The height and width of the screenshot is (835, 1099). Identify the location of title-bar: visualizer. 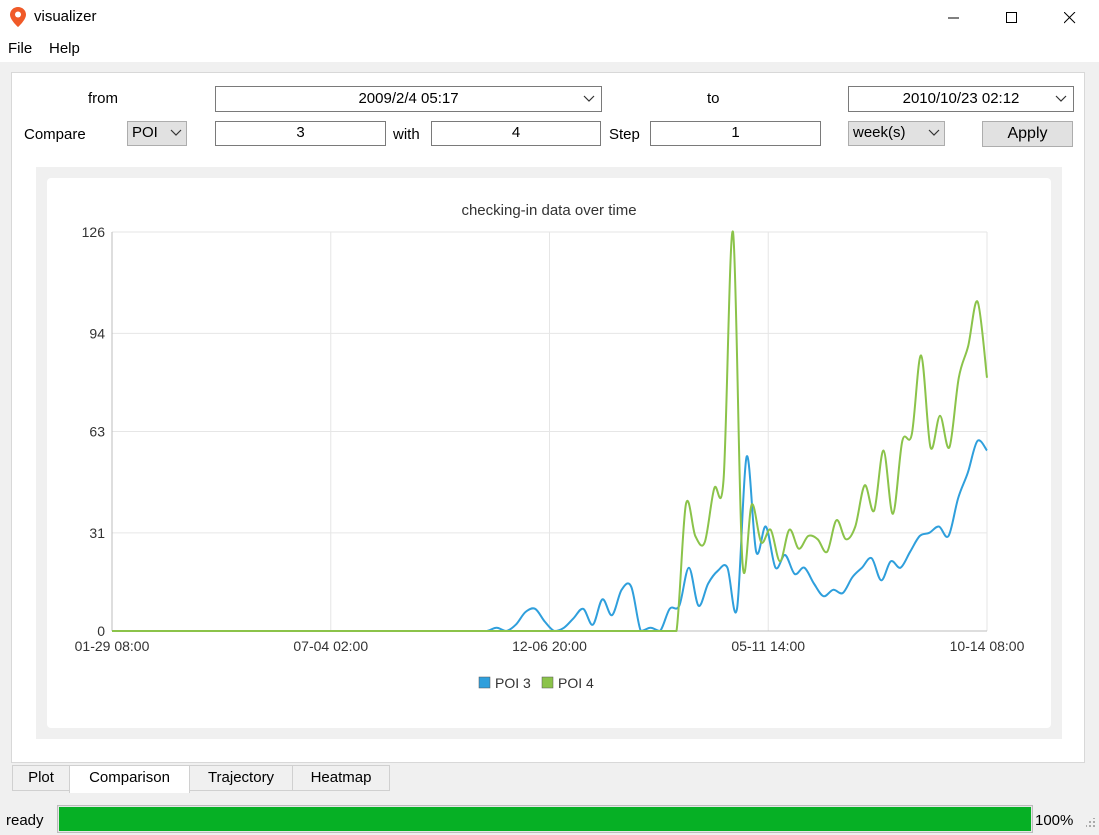
(549, 18).